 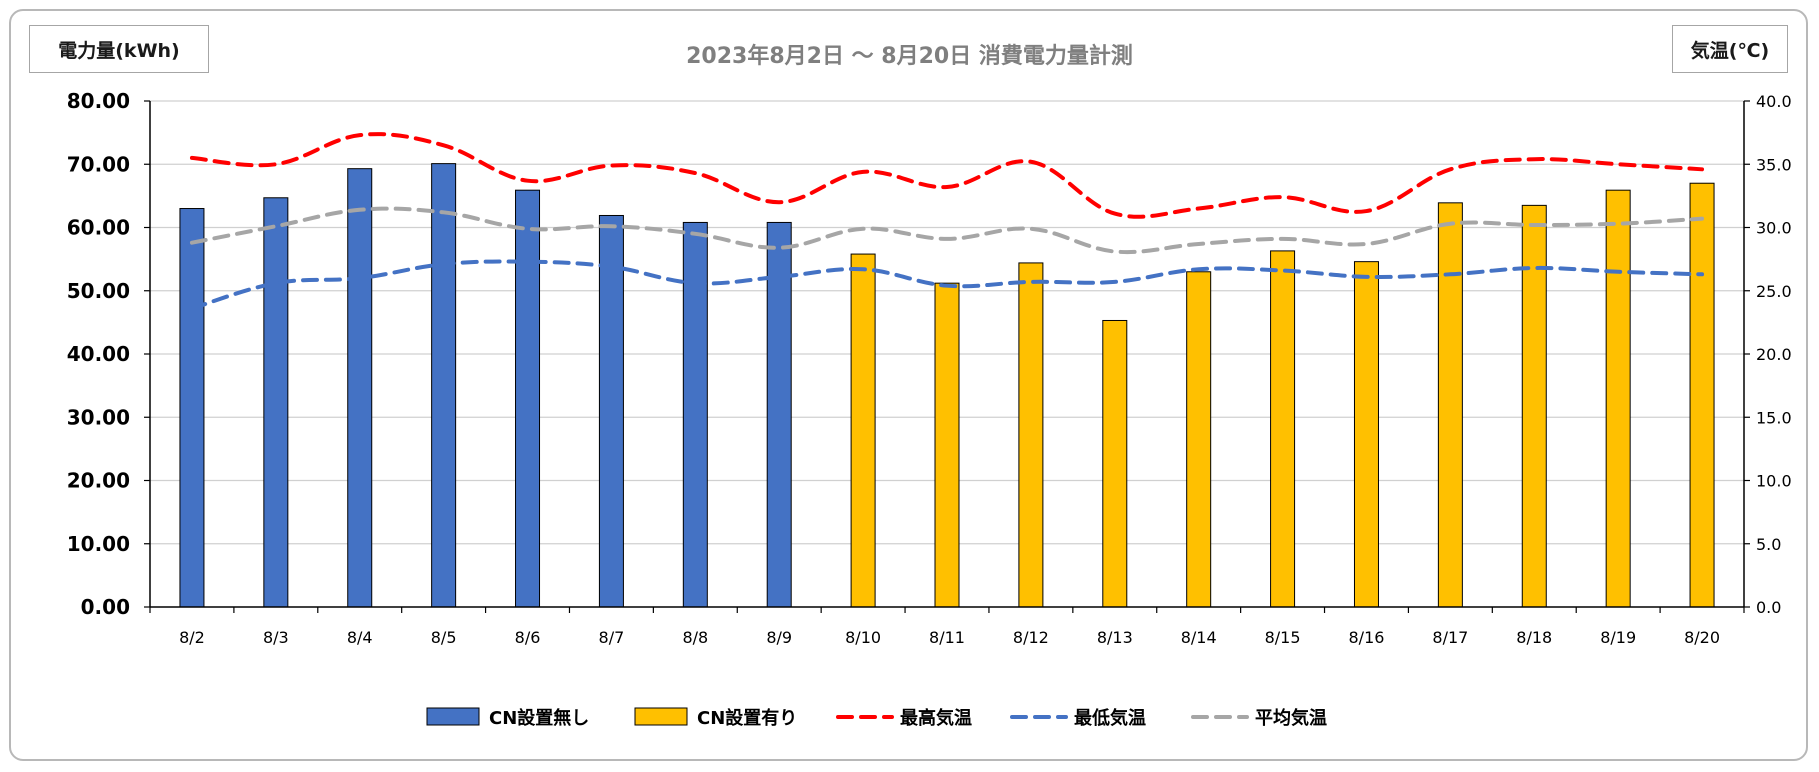 I want to click on x-tick-label: 8/10, so click(x=863, y=637).